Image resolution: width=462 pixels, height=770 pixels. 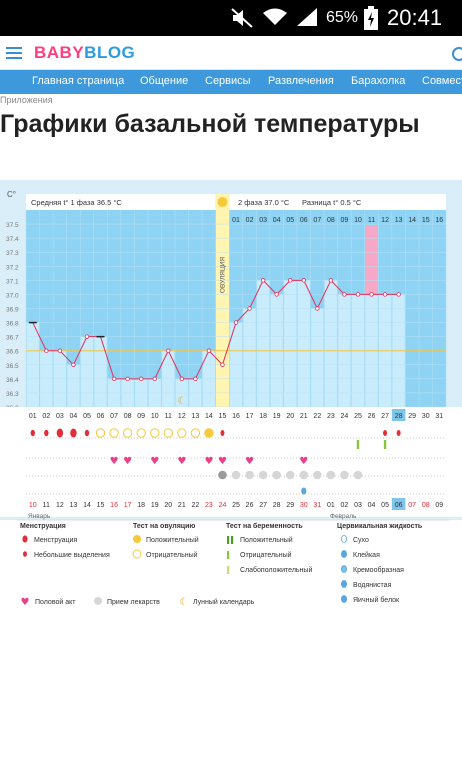 I want to click on battery-percent: 65%, so click(x=342, y=17).